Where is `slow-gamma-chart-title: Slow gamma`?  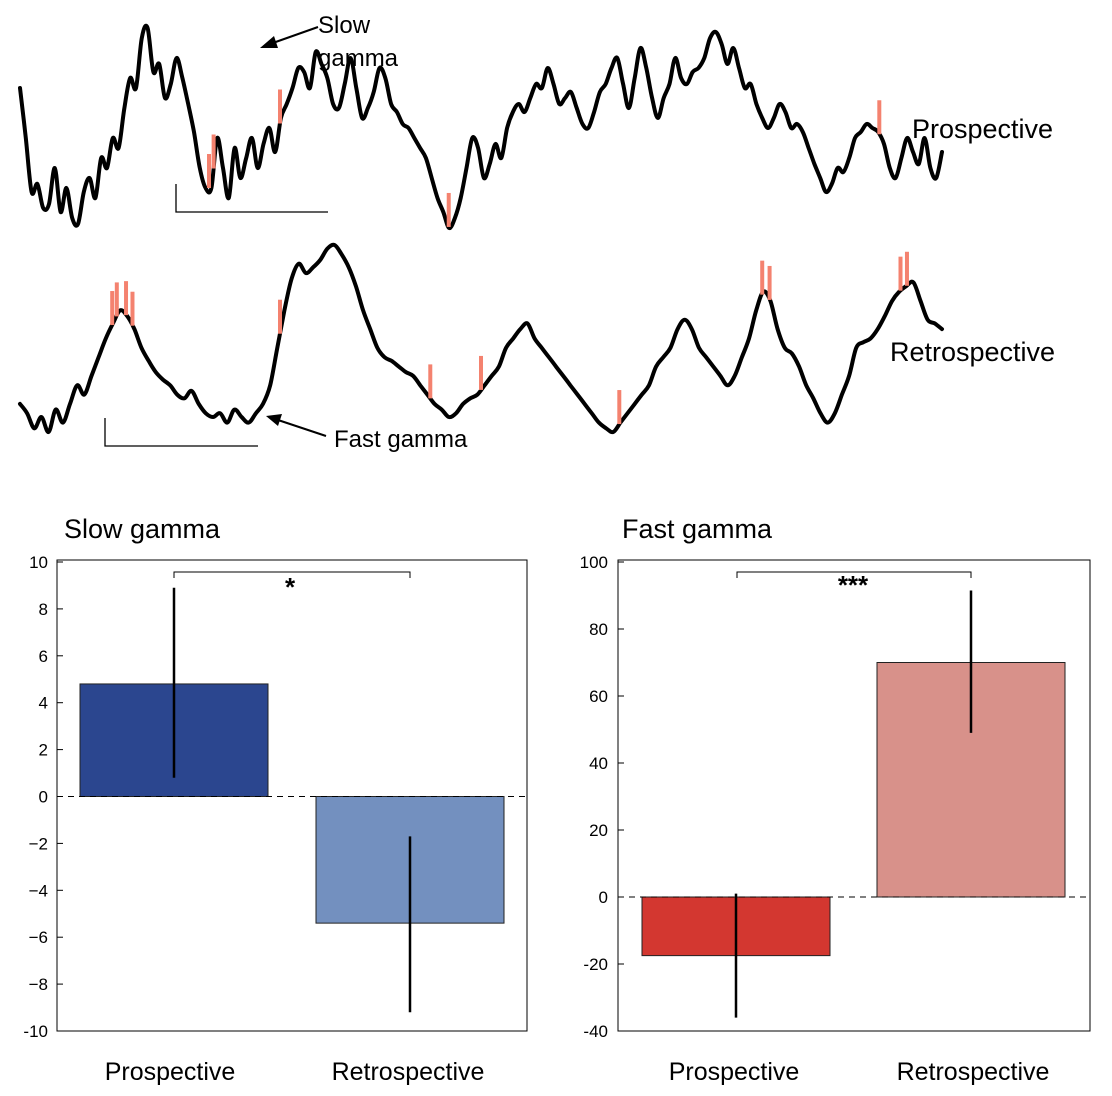
slow-gamma-chart-title: Slow gamma is located at coordinates (142, 529).